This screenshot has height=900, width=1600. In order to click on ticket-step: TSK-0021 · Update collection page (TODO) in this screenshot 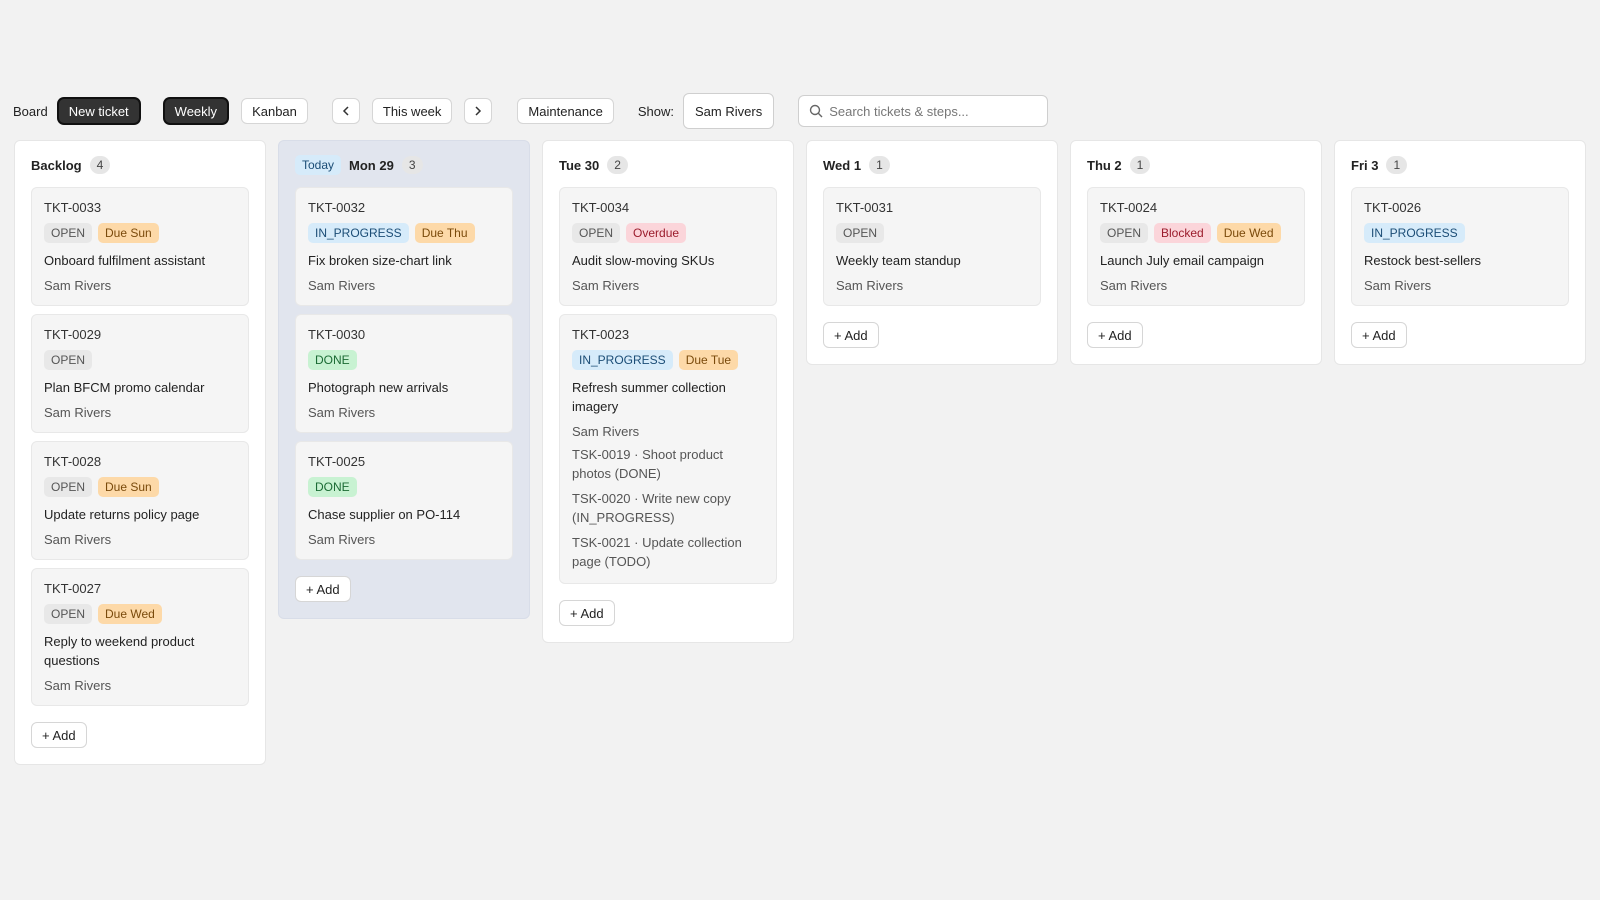, I will do `click(657, 552)`.